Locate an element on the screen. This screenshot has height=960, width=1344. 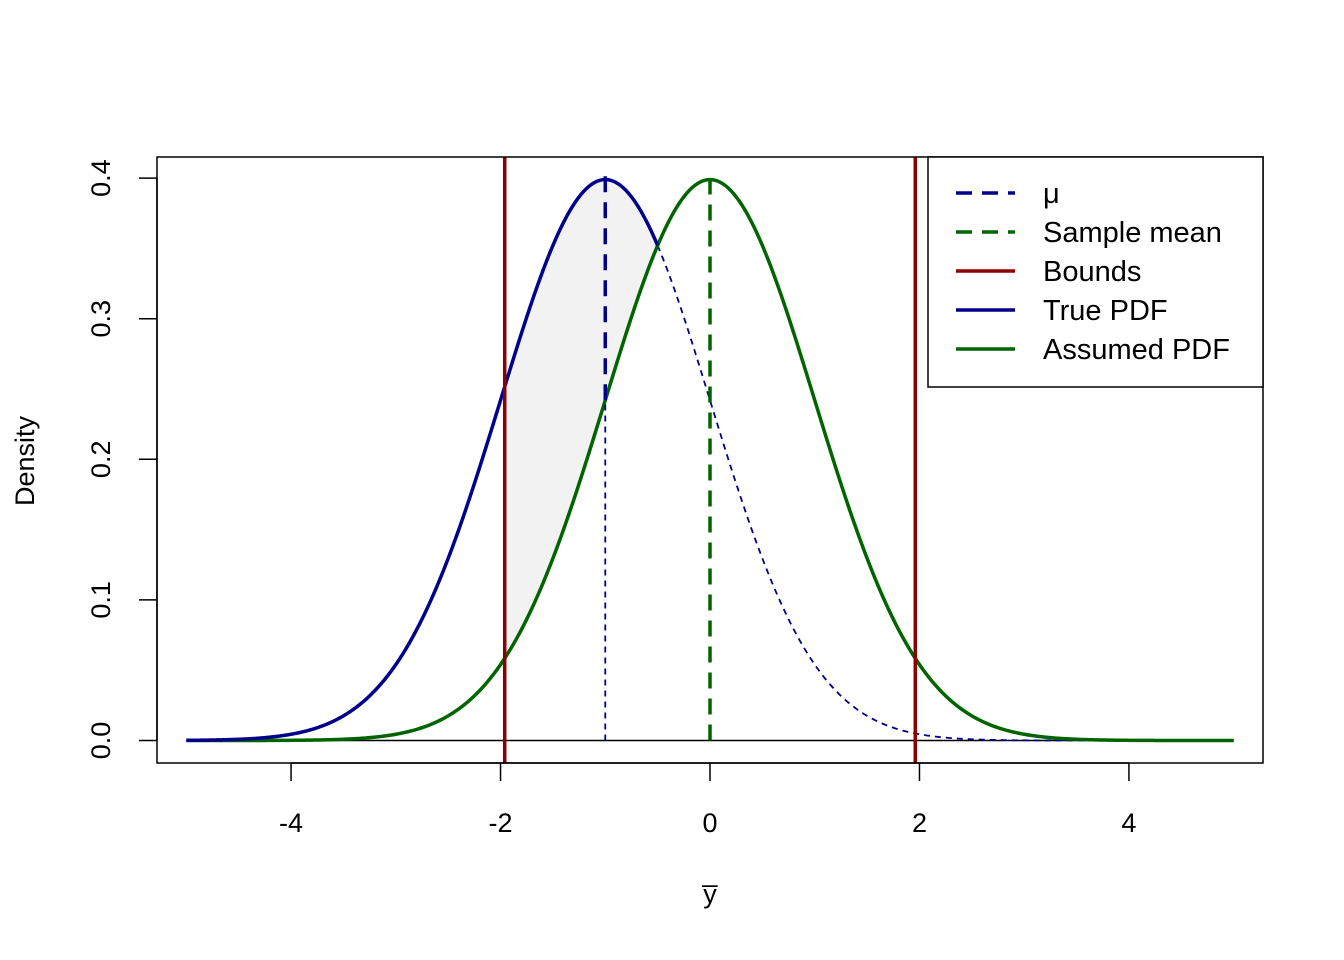
x-tick-label: -4 is located at coordinates (291, 823).